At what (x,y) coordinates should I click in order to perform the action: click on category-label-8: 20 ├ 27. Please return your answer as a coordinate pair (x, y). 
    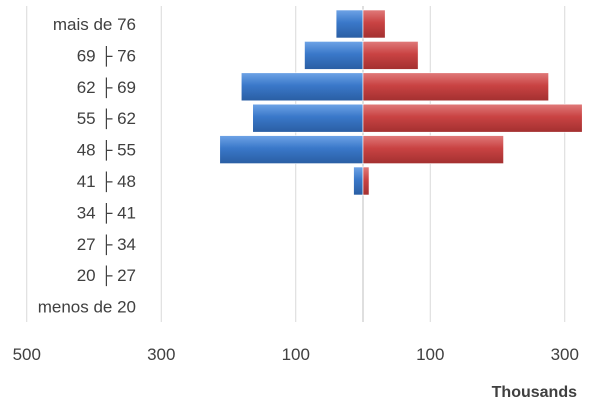
    Looking at the image, I should click on (106, 276).